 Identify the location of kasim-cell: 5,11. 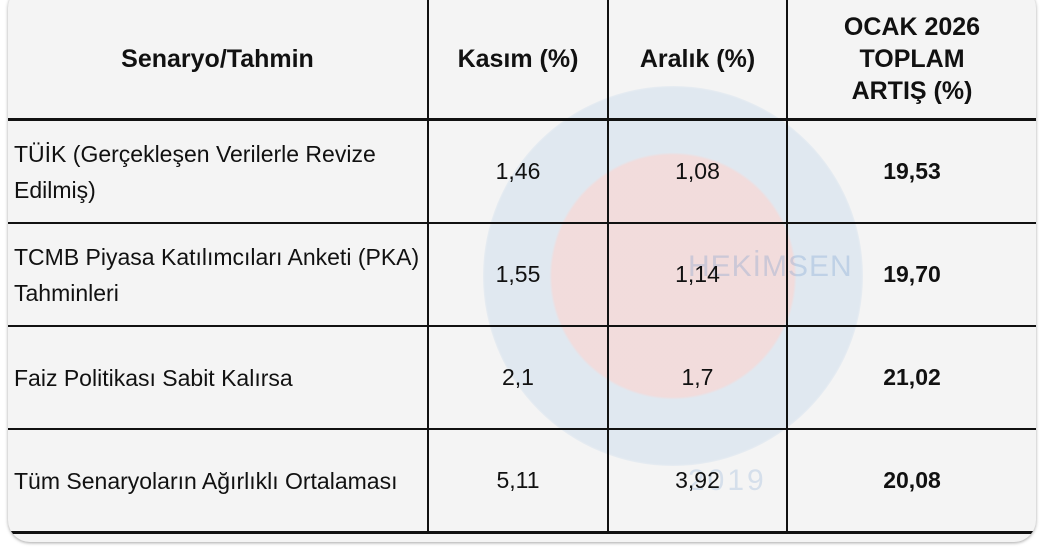
(517, 481).